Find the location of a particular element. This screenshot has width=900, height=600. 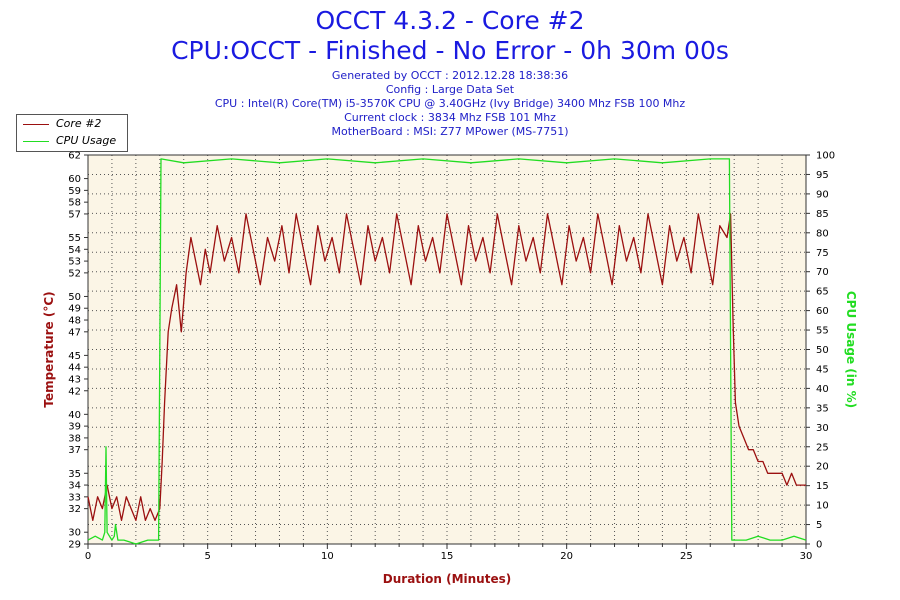

y-right-tick-label: 30 is located at coordinates (822, 428).